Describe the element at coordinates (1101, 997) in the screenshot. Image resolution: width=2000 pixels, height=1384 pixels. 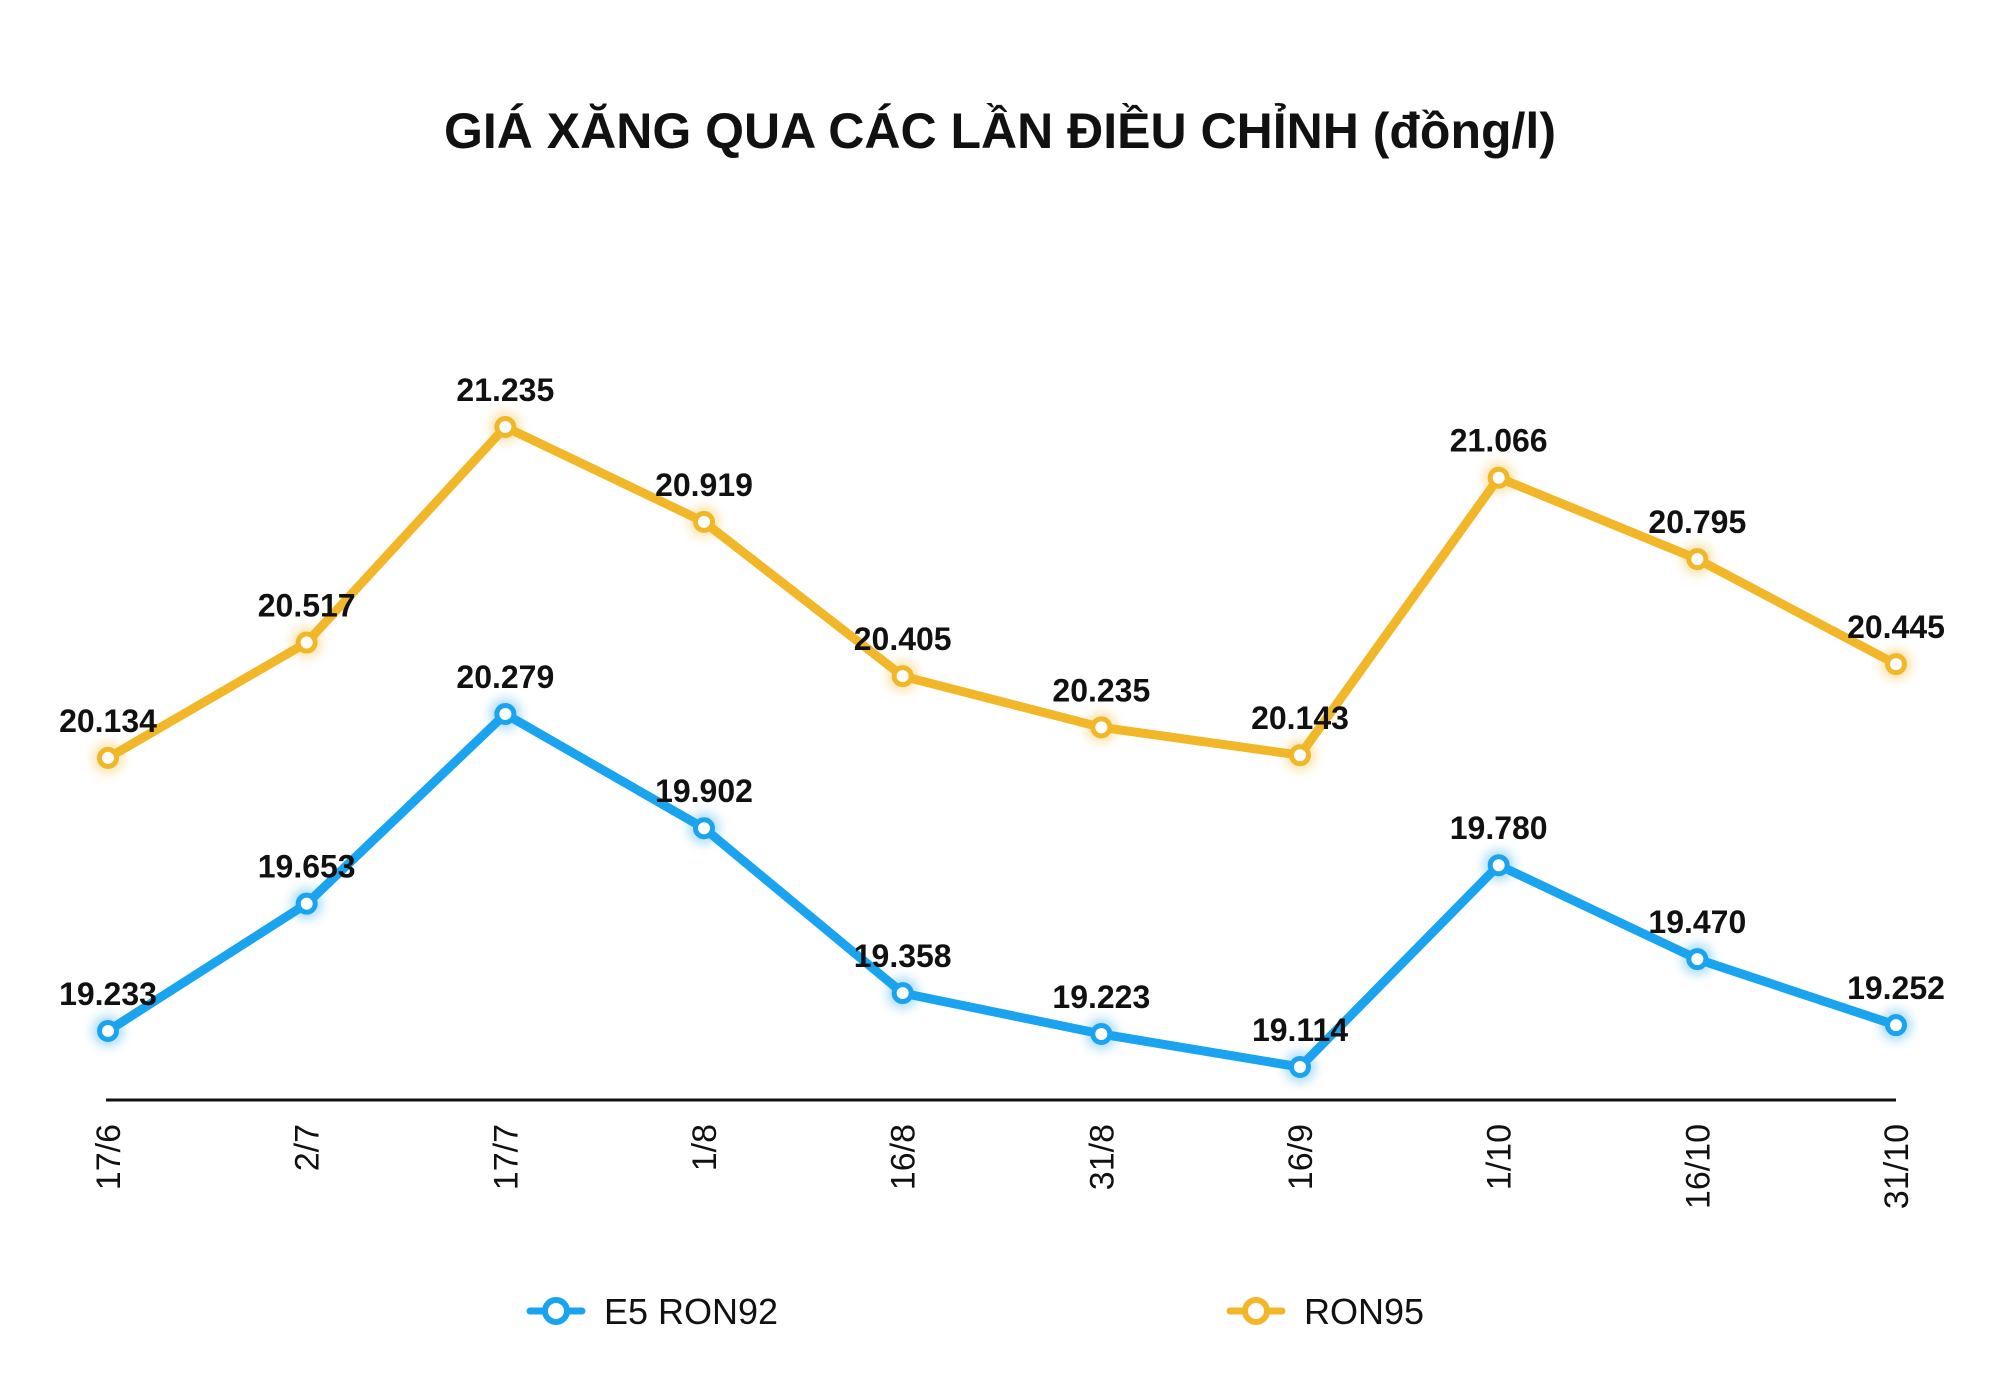
I see `data-label: 19.223` at that location.